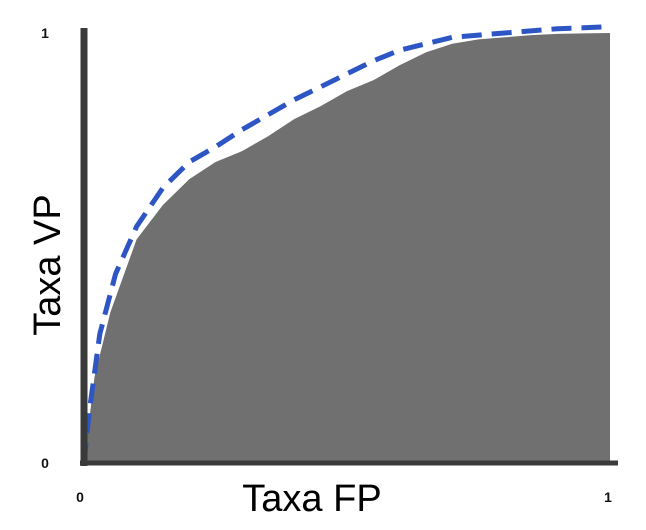 The width and height of the screenshot is (646, 530). What do you see at coordinates (80, 497) in the screenshot?
I see `x-tick-label-left: 0` at bounding box center [80, 497].